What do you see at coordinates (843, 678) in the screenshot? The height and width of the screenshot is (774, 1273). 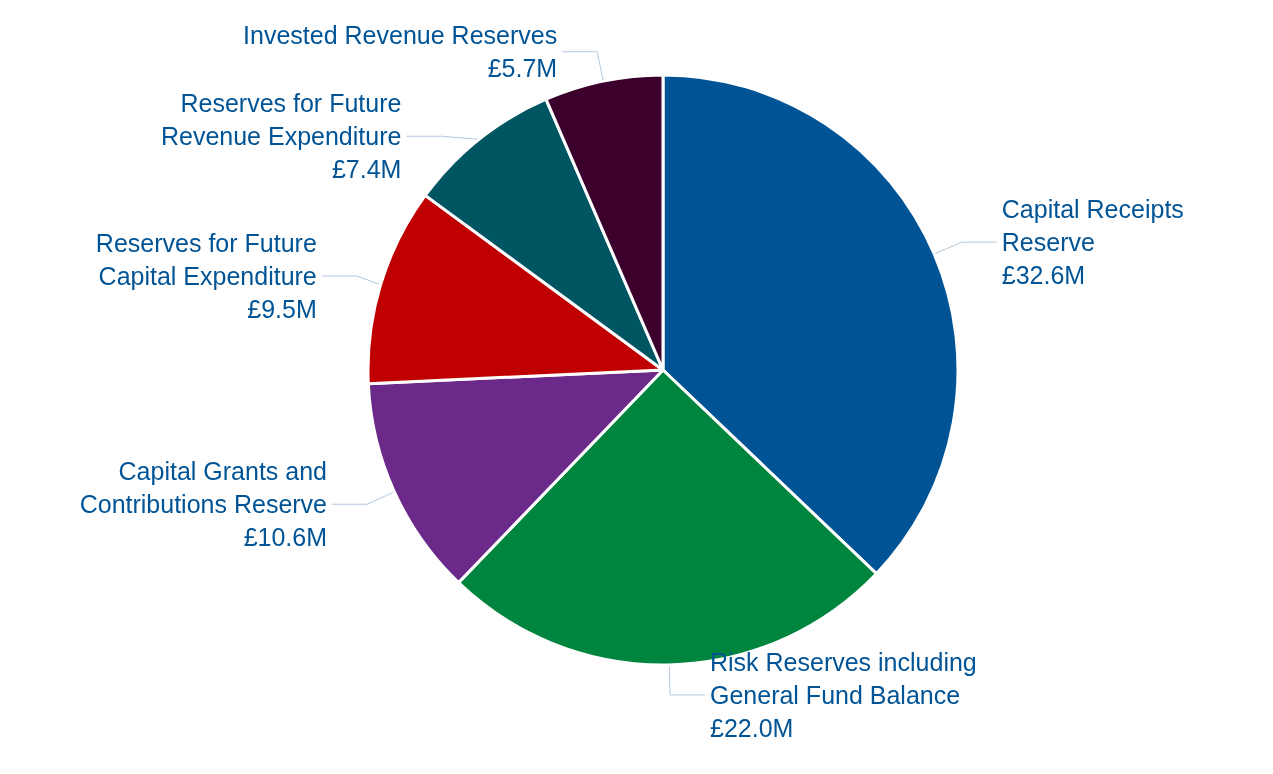 I see `slice-label: Risk Reserves including General Fund Balance` at bounding box center [843, 678].